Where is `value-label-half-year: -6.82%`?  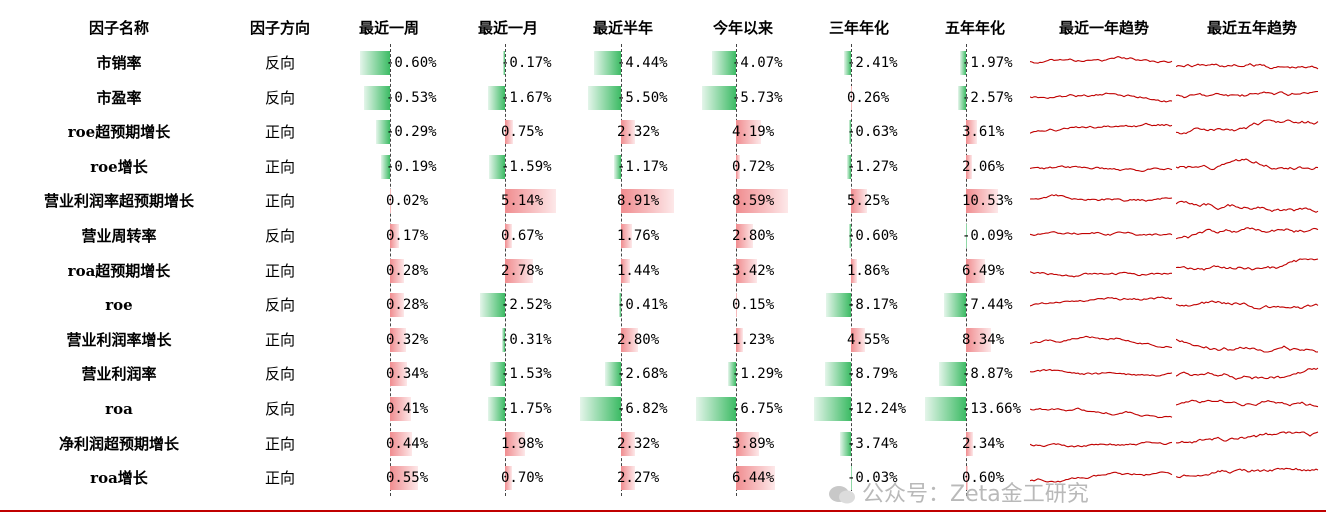
value-label-half-year: -6.82% is located at coordinates (642, 409).